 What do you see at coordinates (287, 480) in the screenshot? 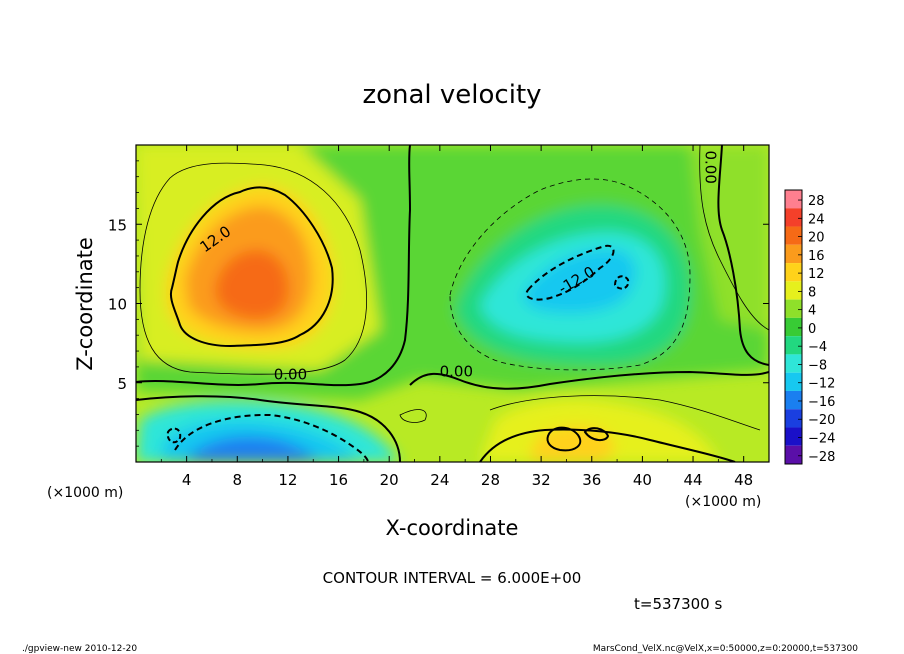
I see `x-tick-label-2: 12` at bounding box center [287, 480].